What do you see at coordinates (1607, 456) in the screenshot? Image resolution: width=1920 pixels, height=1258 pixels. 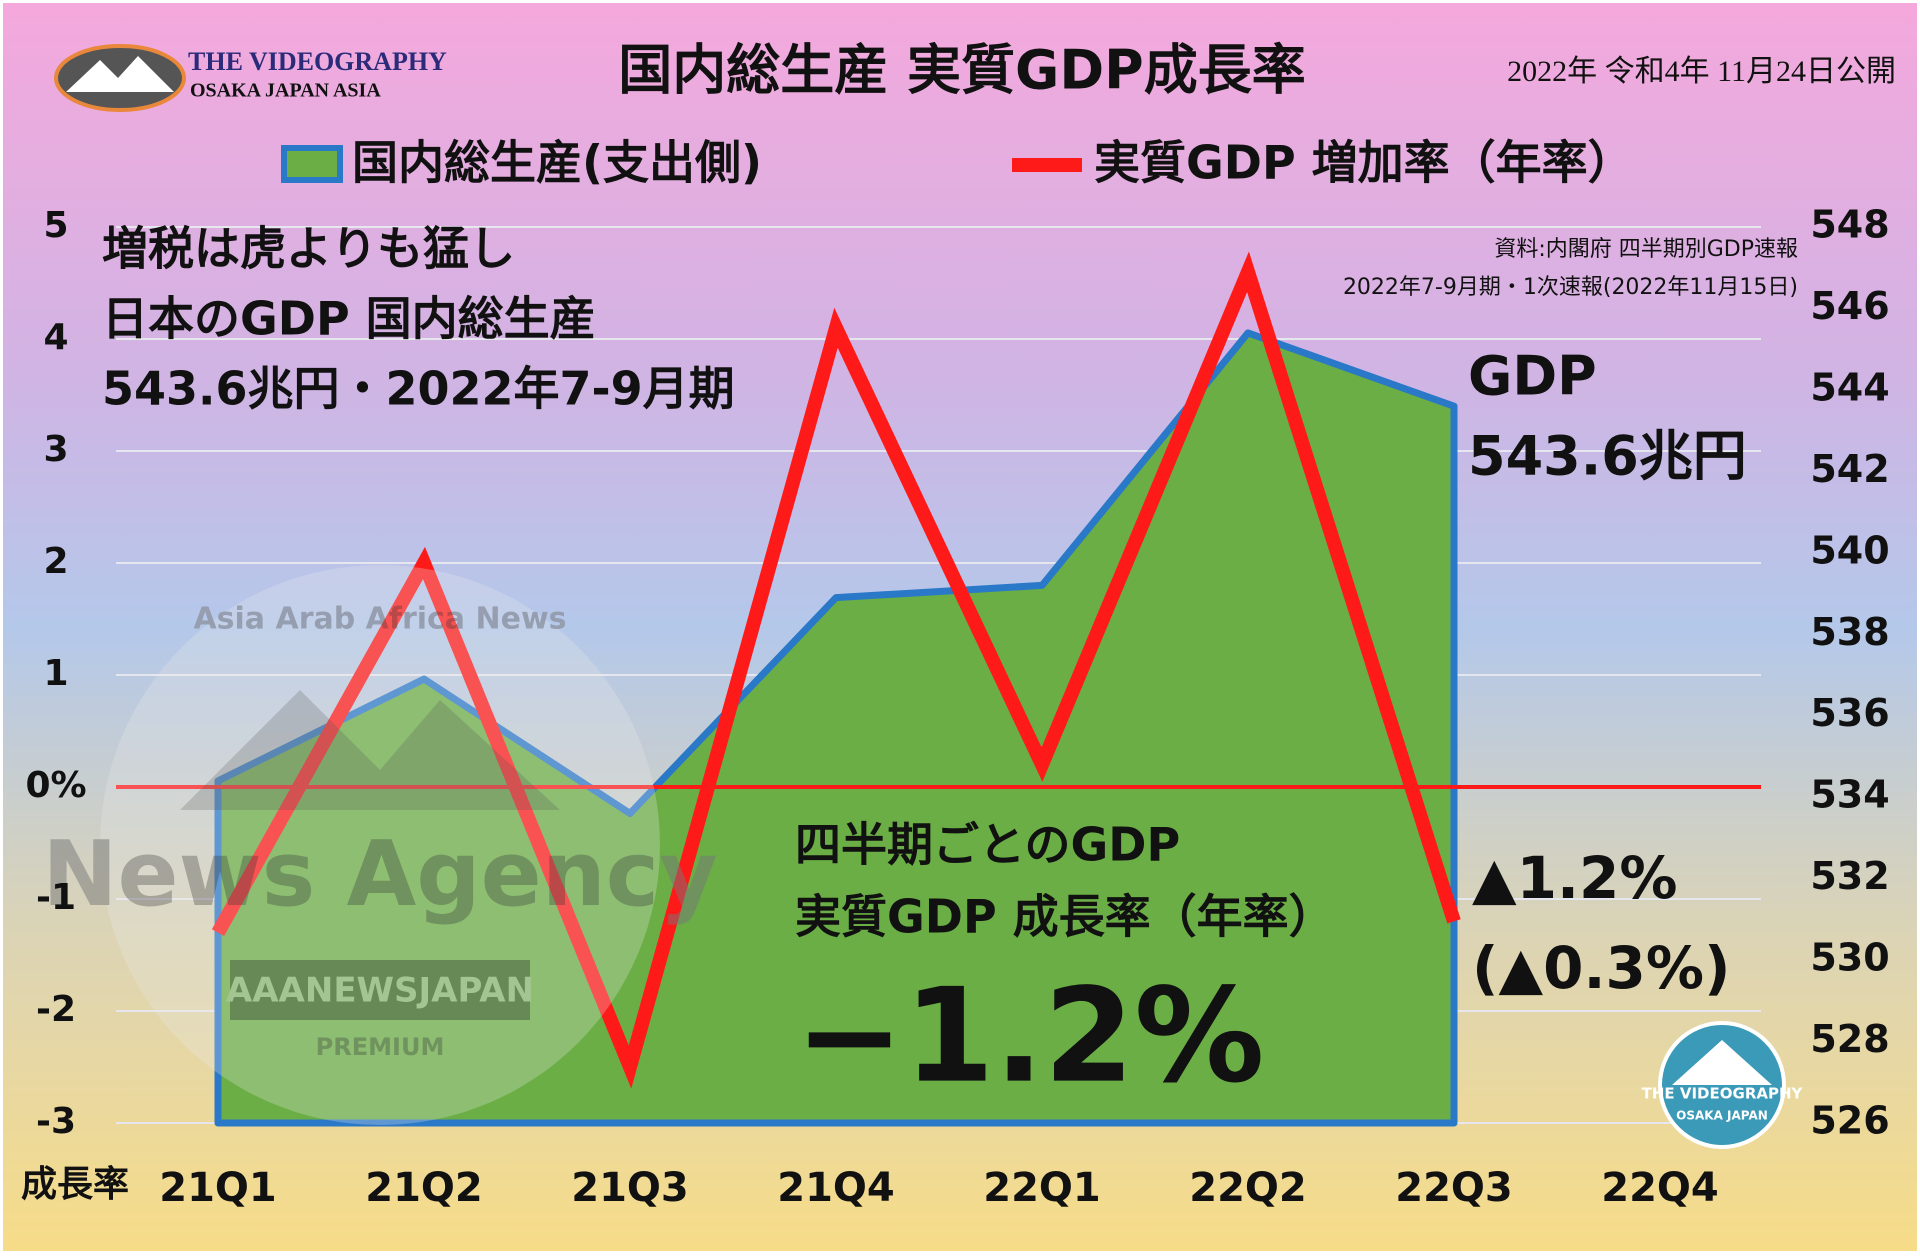 I see `gdp-label: 543.6兆円` at bounding box center [1607, 456].